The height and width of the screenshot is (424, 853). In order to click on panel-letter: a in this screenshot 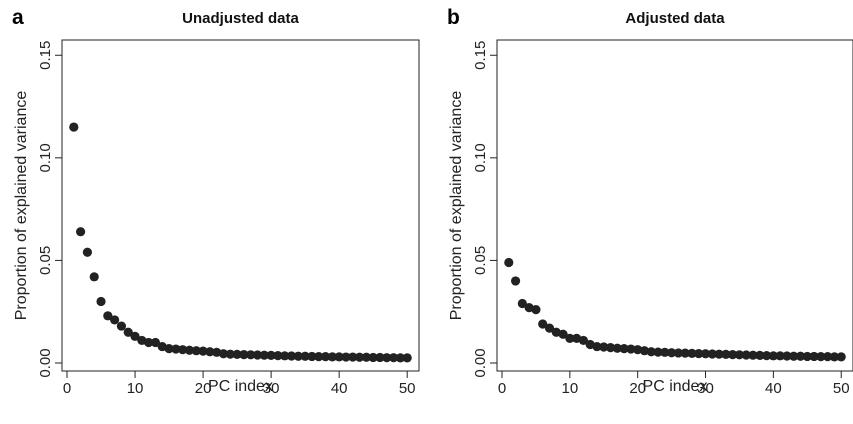, I will do `click(18, 17)`.